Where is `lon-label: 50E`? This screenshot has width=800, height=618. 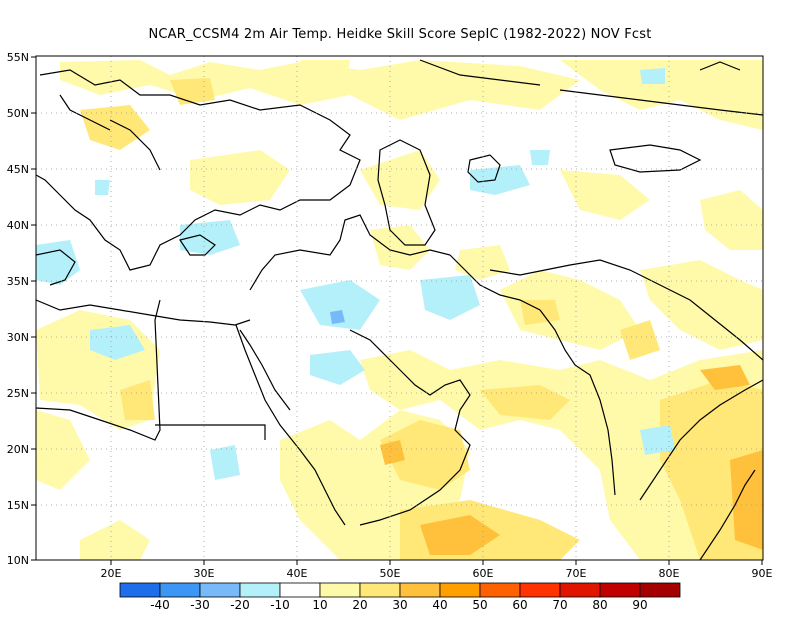
lon-label: 50E is located at coordinates (390, 573).